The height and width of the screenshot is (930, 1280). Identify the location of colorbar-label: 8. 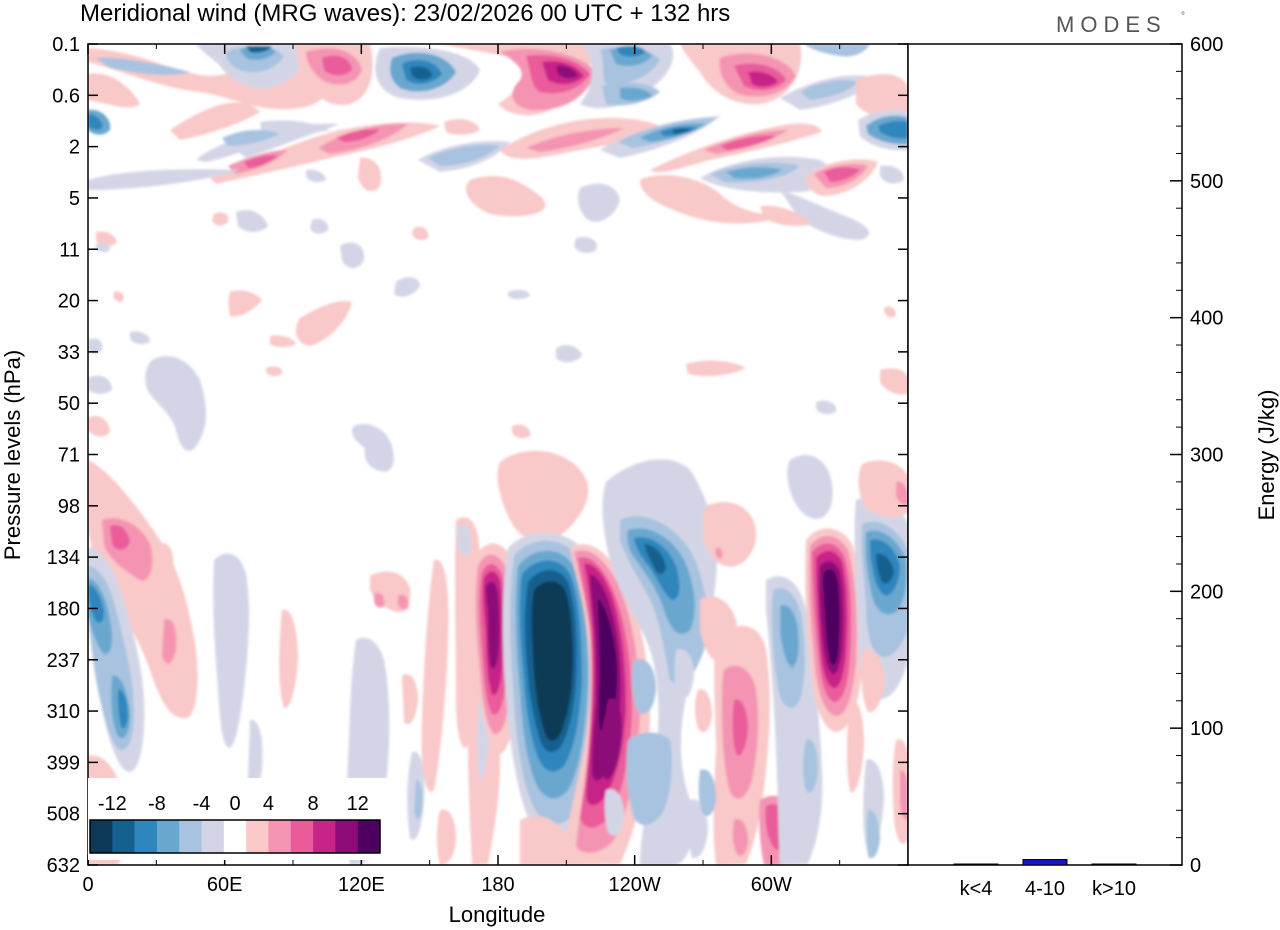
(313, 804).